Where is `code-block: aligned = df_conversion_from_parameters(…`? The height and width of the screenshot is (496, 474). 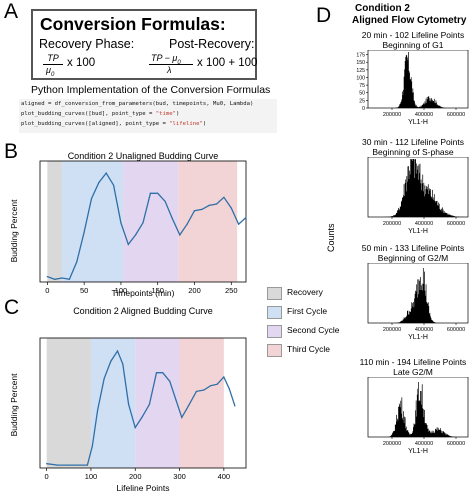
code-block: aligned = df_conversion_from_parameters(… is located at coordinates (148, 116).